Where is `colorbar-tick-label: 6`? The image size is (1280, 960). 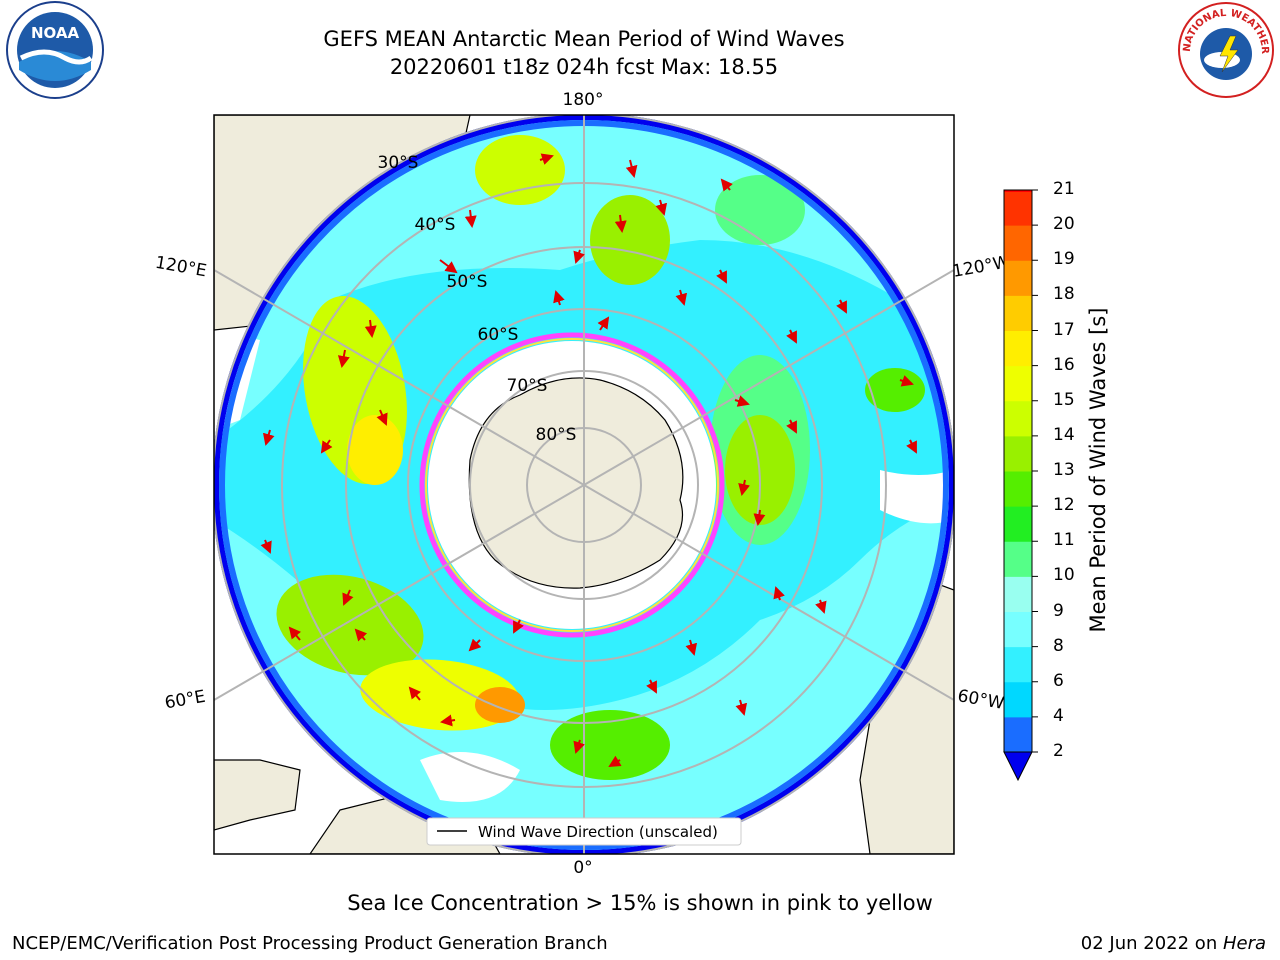 colorbar-tick-label: 6 is located at coordinates (1058, 680).